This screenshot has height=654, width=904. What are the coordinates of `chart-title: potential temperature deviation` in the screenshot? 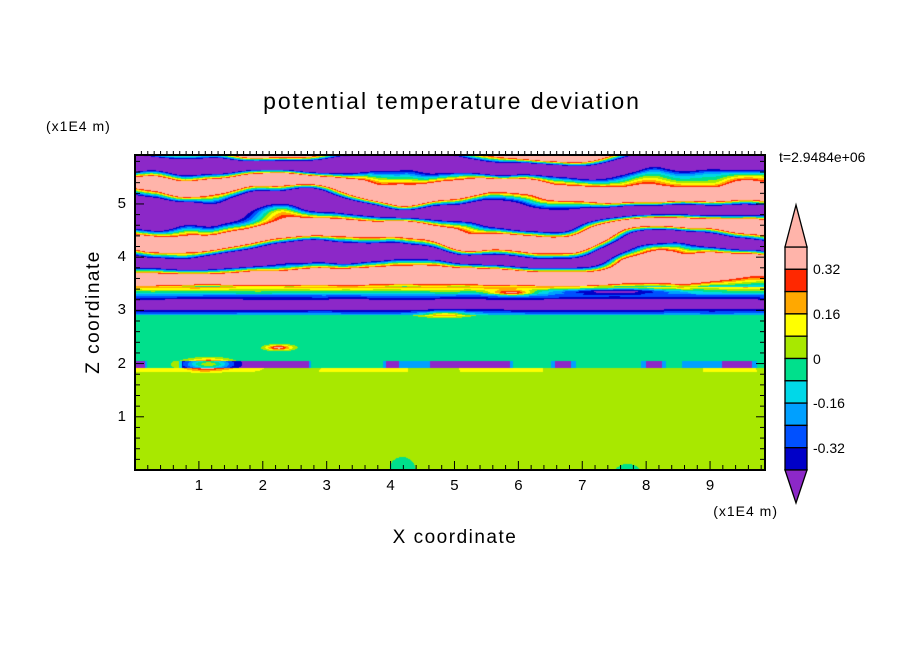 It's located at (452, 101).